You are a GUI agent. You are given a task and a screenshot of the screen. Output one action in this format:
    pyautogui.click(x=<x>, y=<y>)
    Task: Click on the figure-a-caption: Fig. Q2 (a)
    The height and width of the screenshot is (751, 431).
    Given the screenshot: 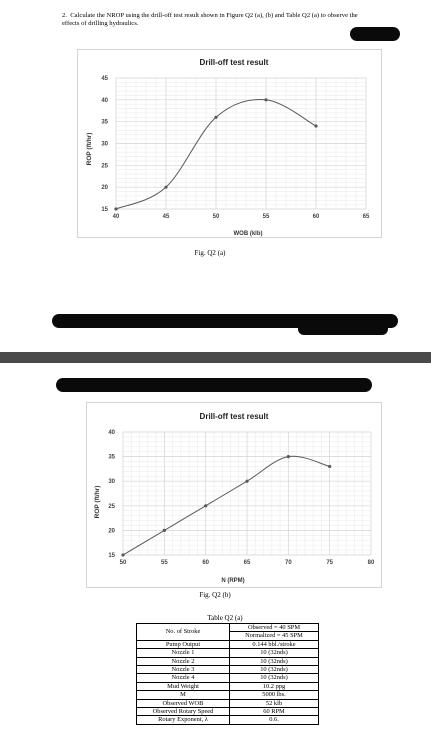 What is the action you would take?
    pyautogui.click(x=210, y=253)
    